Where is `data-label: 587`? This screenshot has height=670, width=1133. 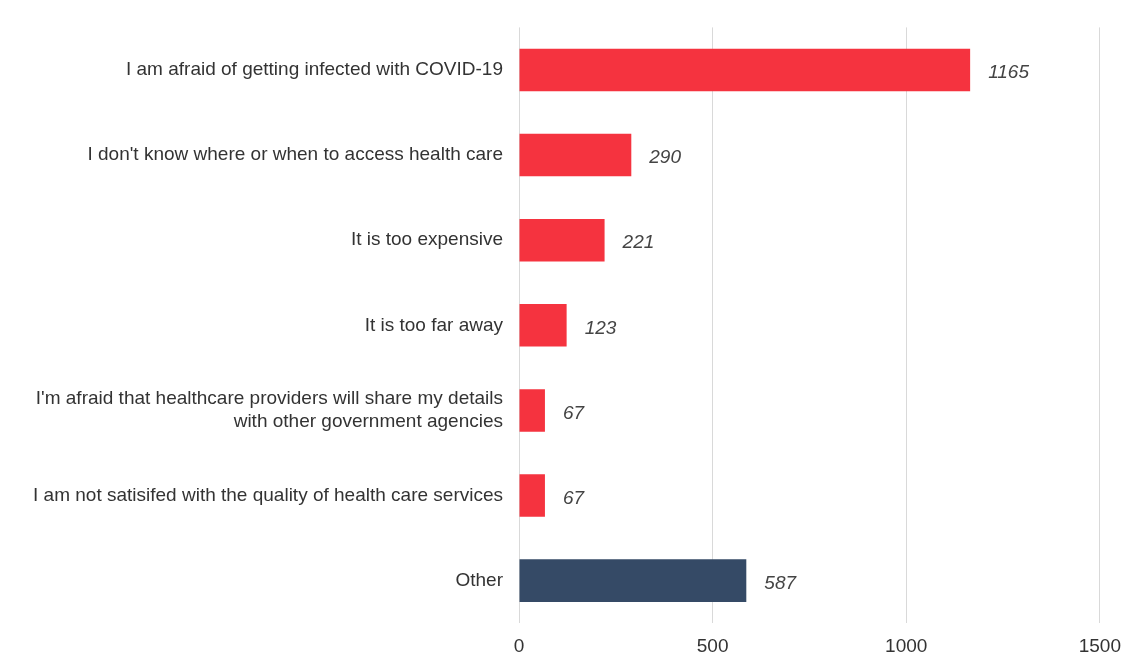 data-label: 587 is located at coordinates (781, 582).